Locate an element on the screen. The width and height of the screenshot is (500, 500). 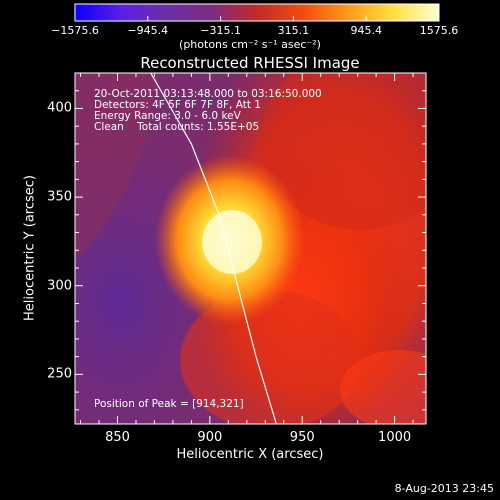
y-tick-label: 350 is located at coordinates (59, 197).